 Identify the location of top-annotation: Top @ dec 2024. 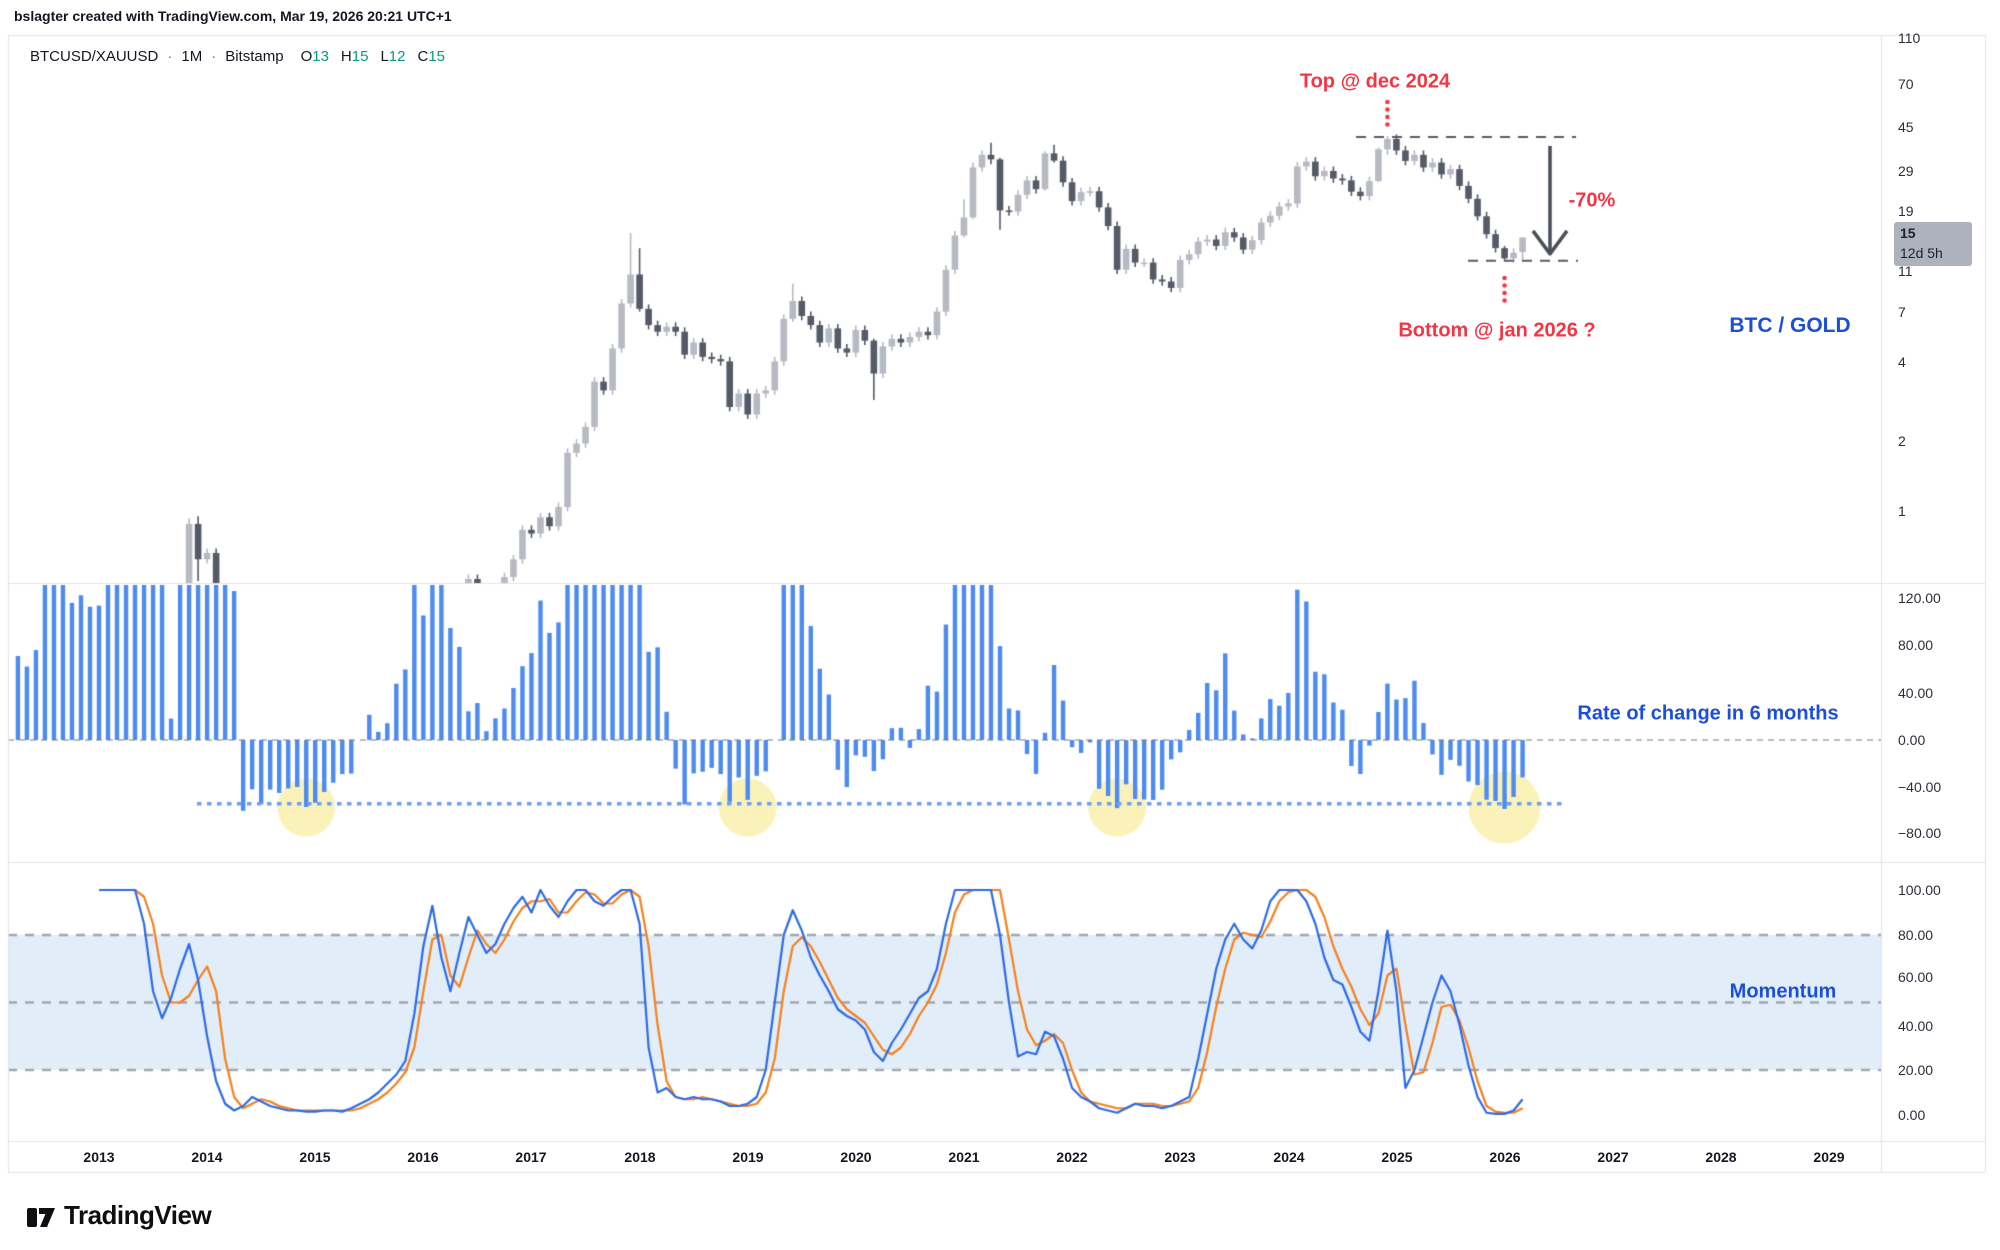
(1375, 81).